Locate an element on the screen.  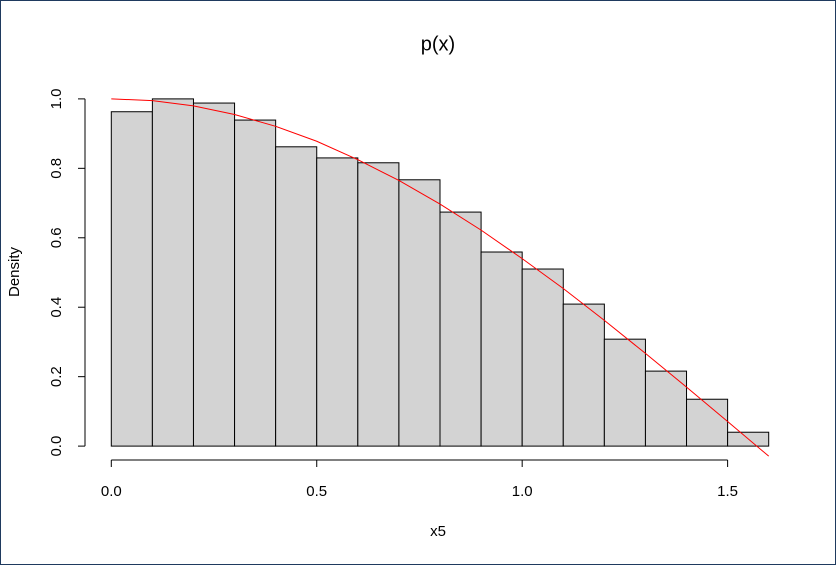
x-tick-label: 1.5 is located at coordinates (727, 491).